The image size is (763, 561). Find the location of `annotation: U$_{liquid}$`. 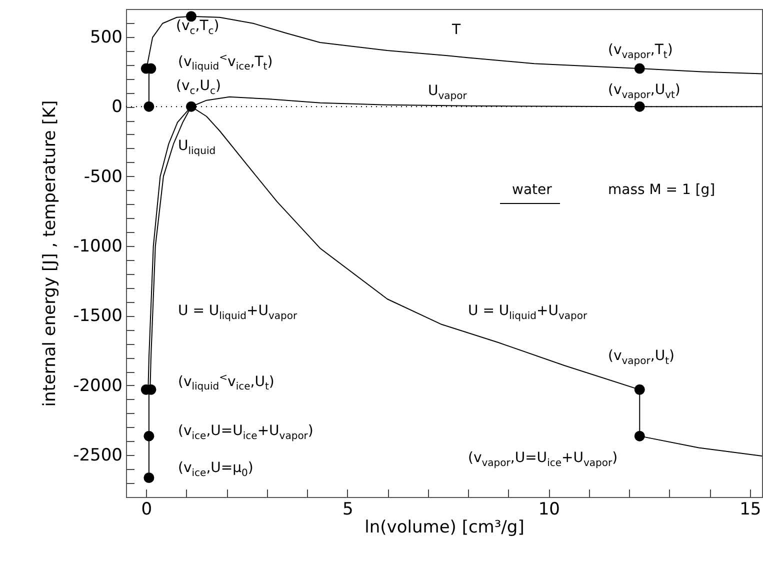

annotation: U$_{liquid}$ is located at coordinates (197, 147).